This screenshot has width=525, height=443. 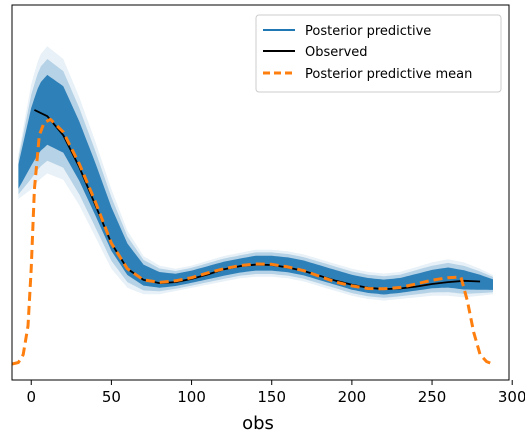 I want to click on x-tick-label: 0, so click(x=31, y=397).